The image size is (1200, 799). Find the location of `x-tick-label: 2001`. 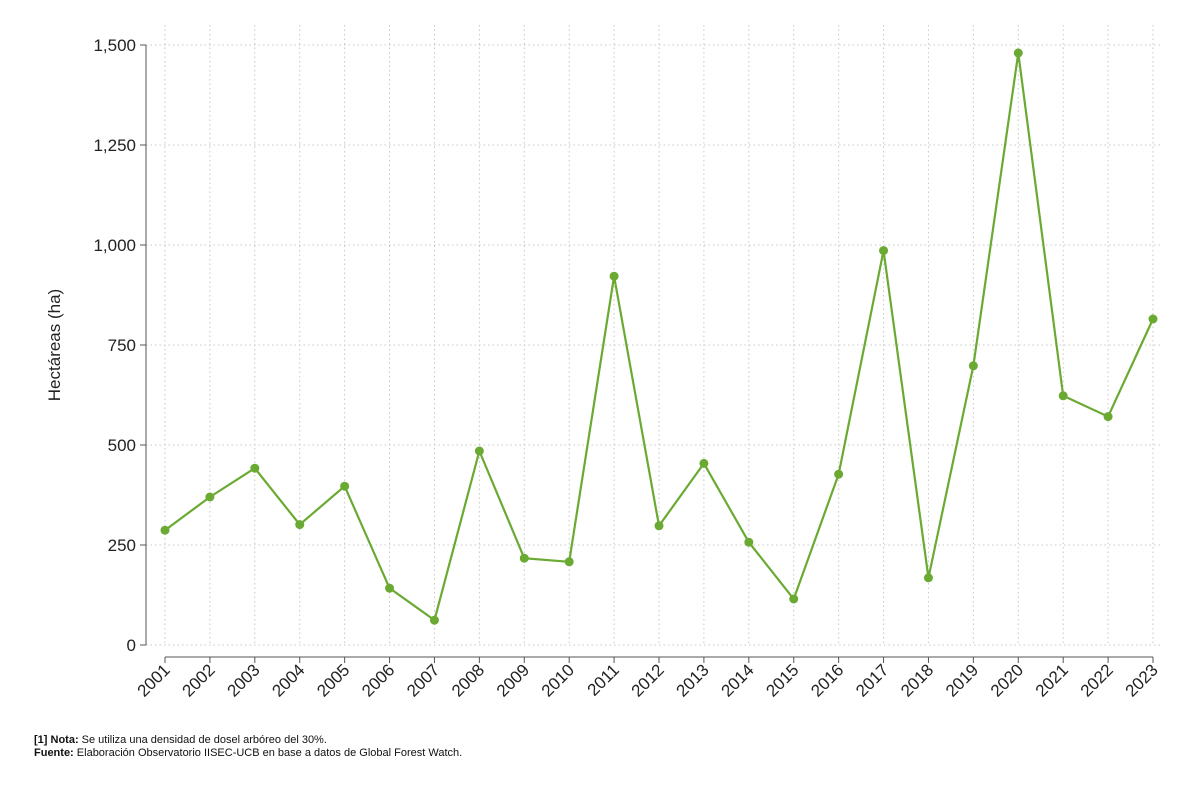

x-tick-label: 2001 is located at coordinates (154, 680).